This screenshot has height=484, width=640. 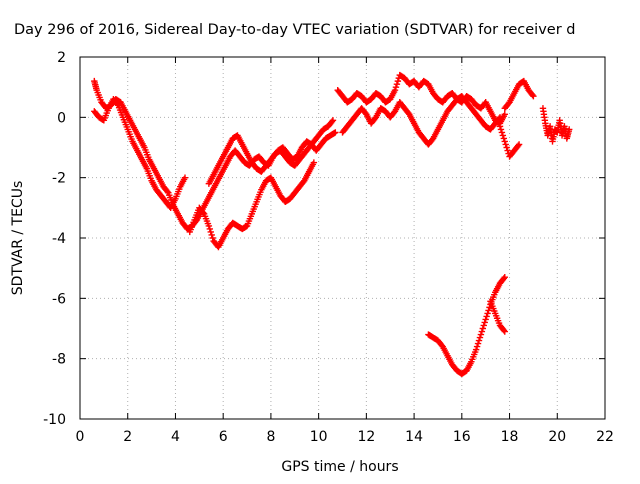 What do you see at coordinates (61, 118) in the screenshot?
I see `y-tick-label: 0` at bounding box center [61, 118].